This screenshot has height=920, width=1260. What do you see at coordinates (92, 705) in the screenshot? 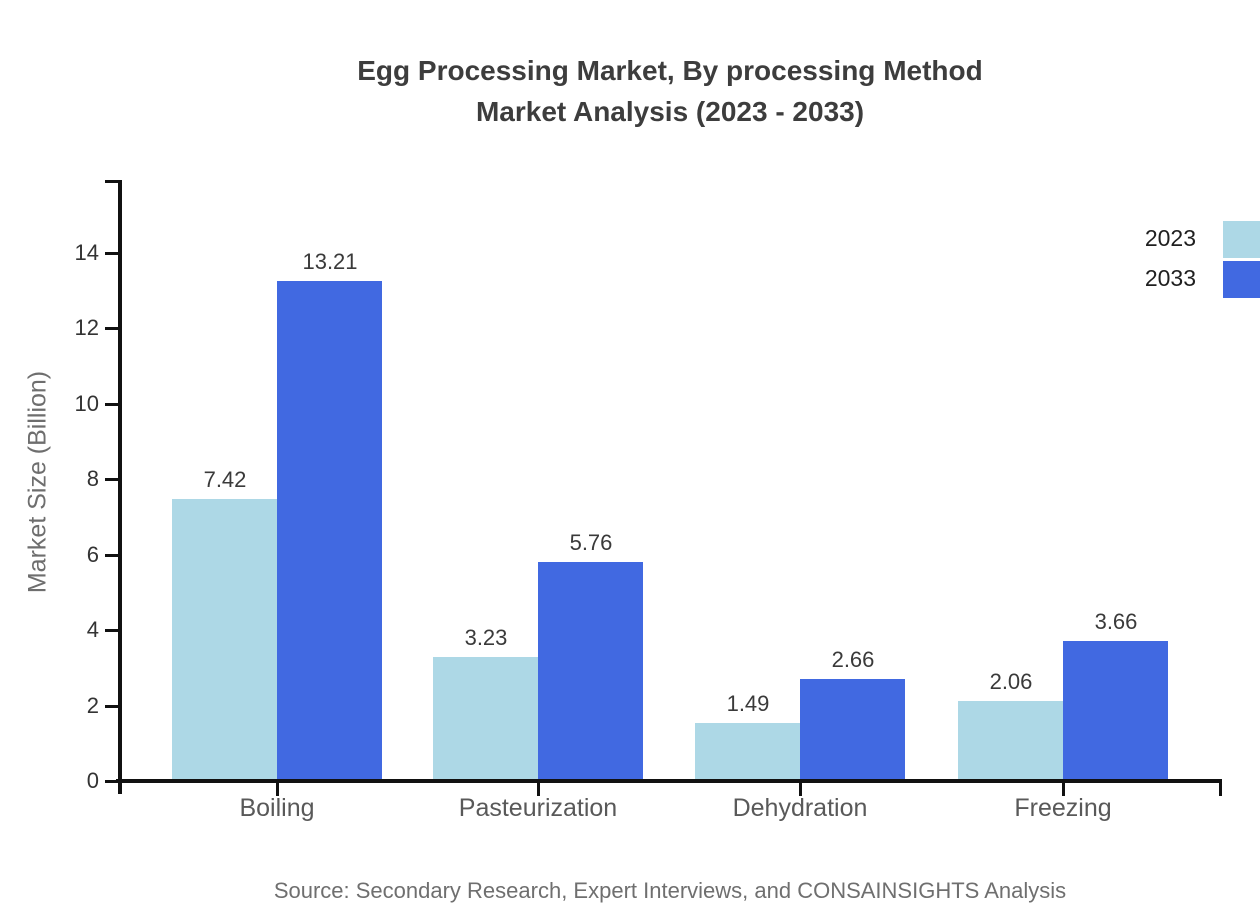
I see `y-tick-label-2: 2` at bounding box center [92, 705].